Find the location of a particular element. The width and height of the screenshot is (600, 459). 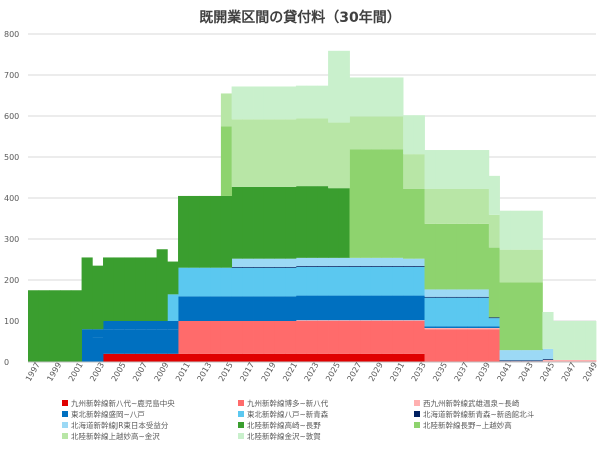

x-tick-label: 2021 is located at coordinates (290, 372).